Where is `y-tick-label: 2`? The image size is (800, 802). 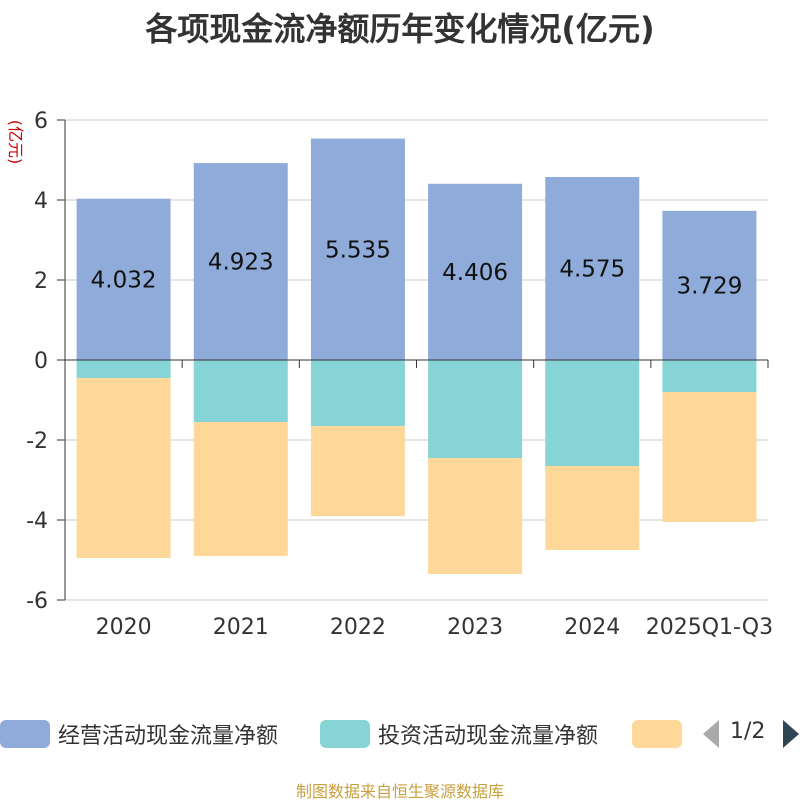
y-tick-label: 2 is located at coordinates (41, 281).